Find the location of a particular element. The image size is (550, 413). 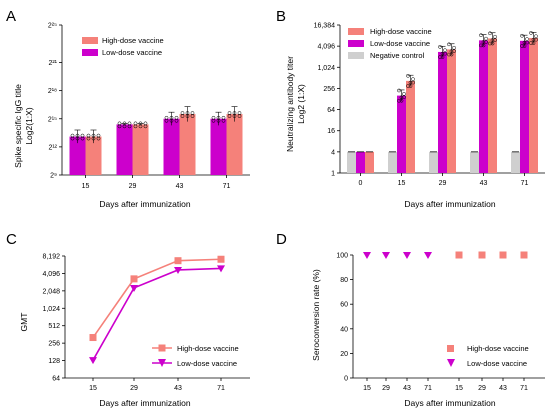

panel-c-legend: High-dose vaccine Low-dose vaccine is located at coordinates (195, 356).